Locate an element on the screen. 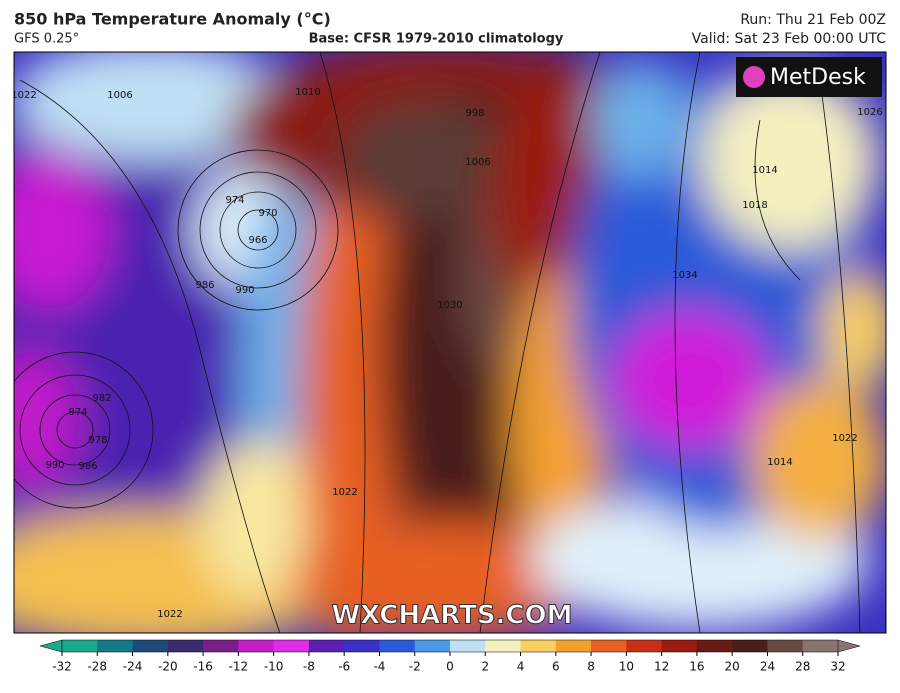  colorbar-tick-label: 28 is located at coordinates (802, 667).